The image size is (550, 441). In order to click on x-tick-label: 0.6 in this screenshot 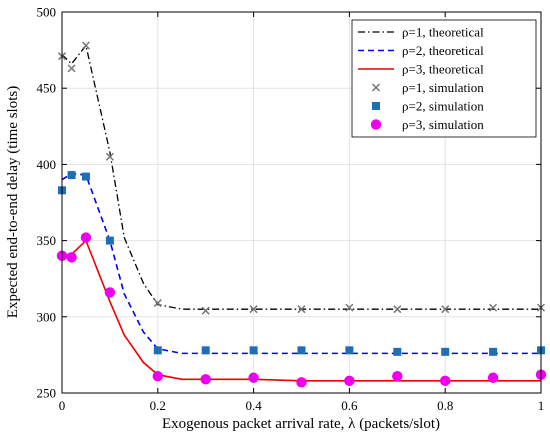, I will do `click(349, 405)`.